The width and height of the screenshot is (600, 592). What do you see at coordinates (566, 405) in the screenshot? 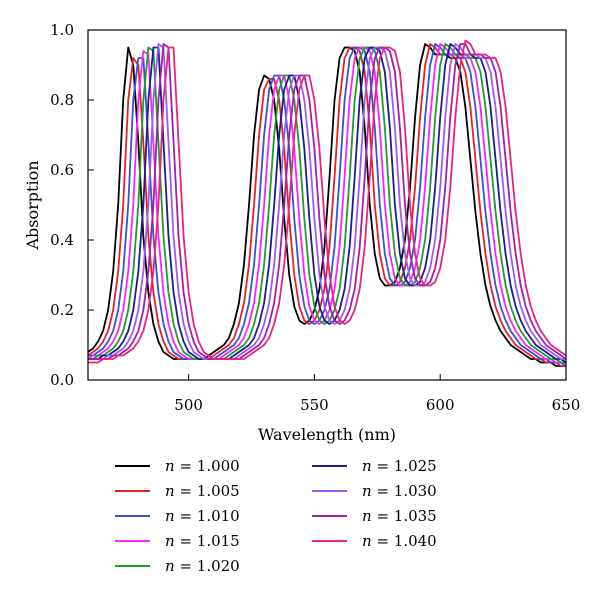
I see `x-tick-label: 650` at bounding box center [566, 405].